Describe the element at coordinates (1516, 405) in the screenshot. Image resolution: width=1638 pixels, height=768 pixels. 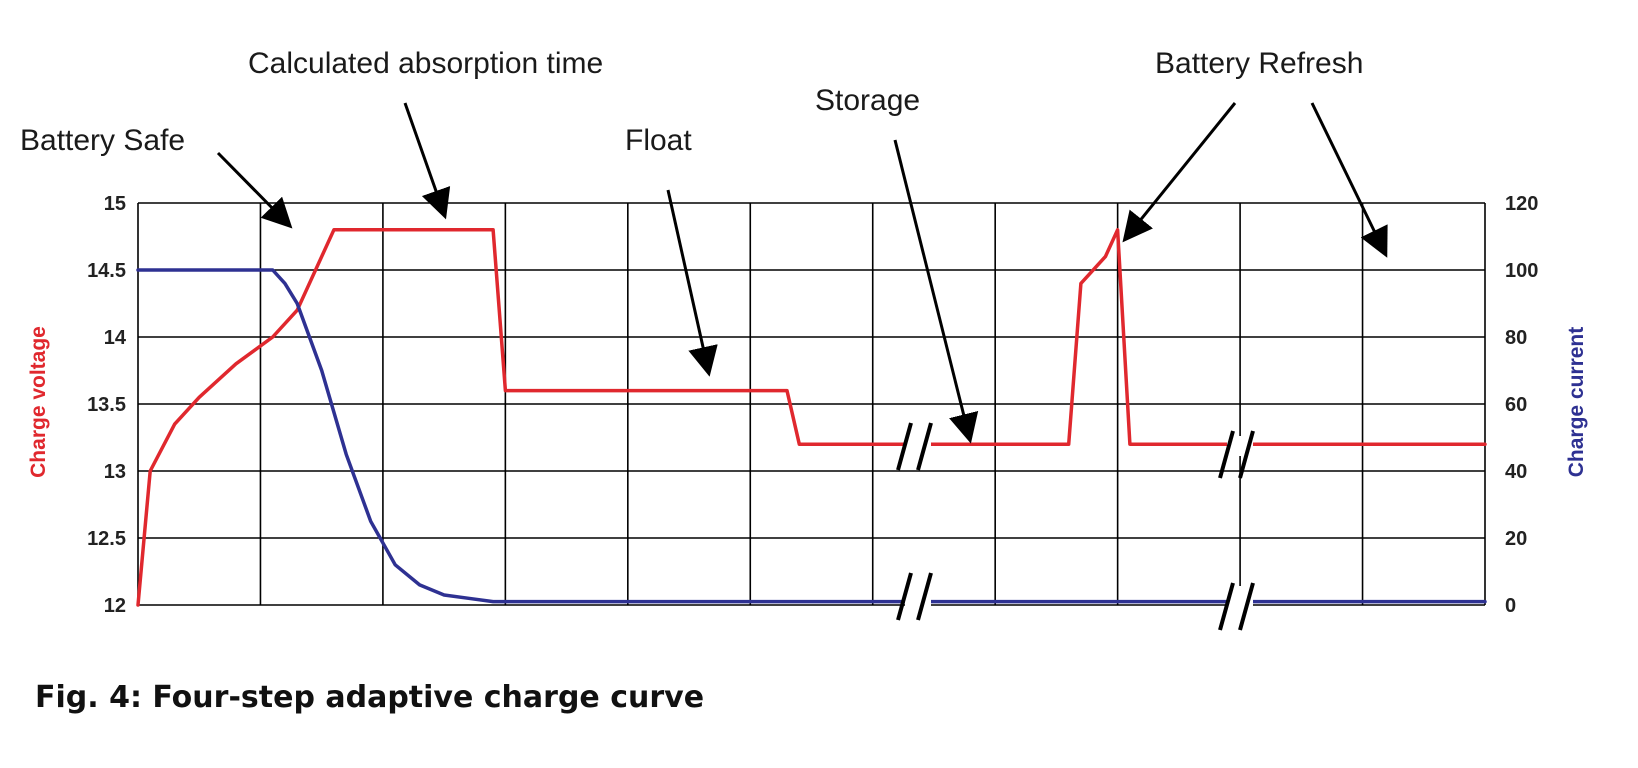
I see `y-right-tick-label: 60` at that location.